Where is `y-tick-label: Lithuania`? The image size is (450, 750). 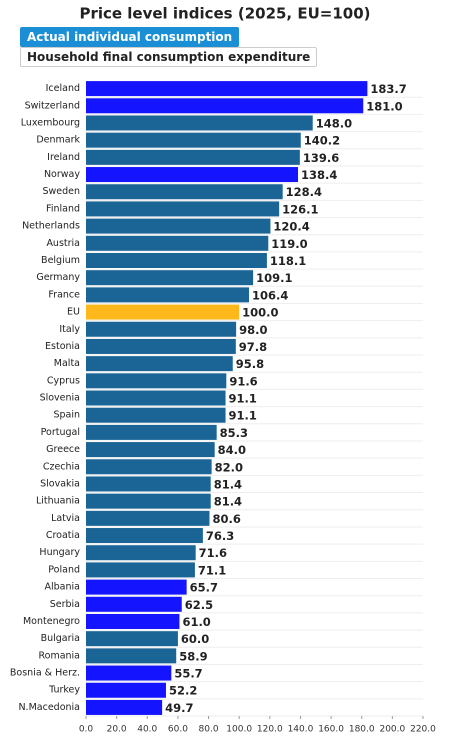
y-tick-label: Lithuania is located at coordinates (58, 501).